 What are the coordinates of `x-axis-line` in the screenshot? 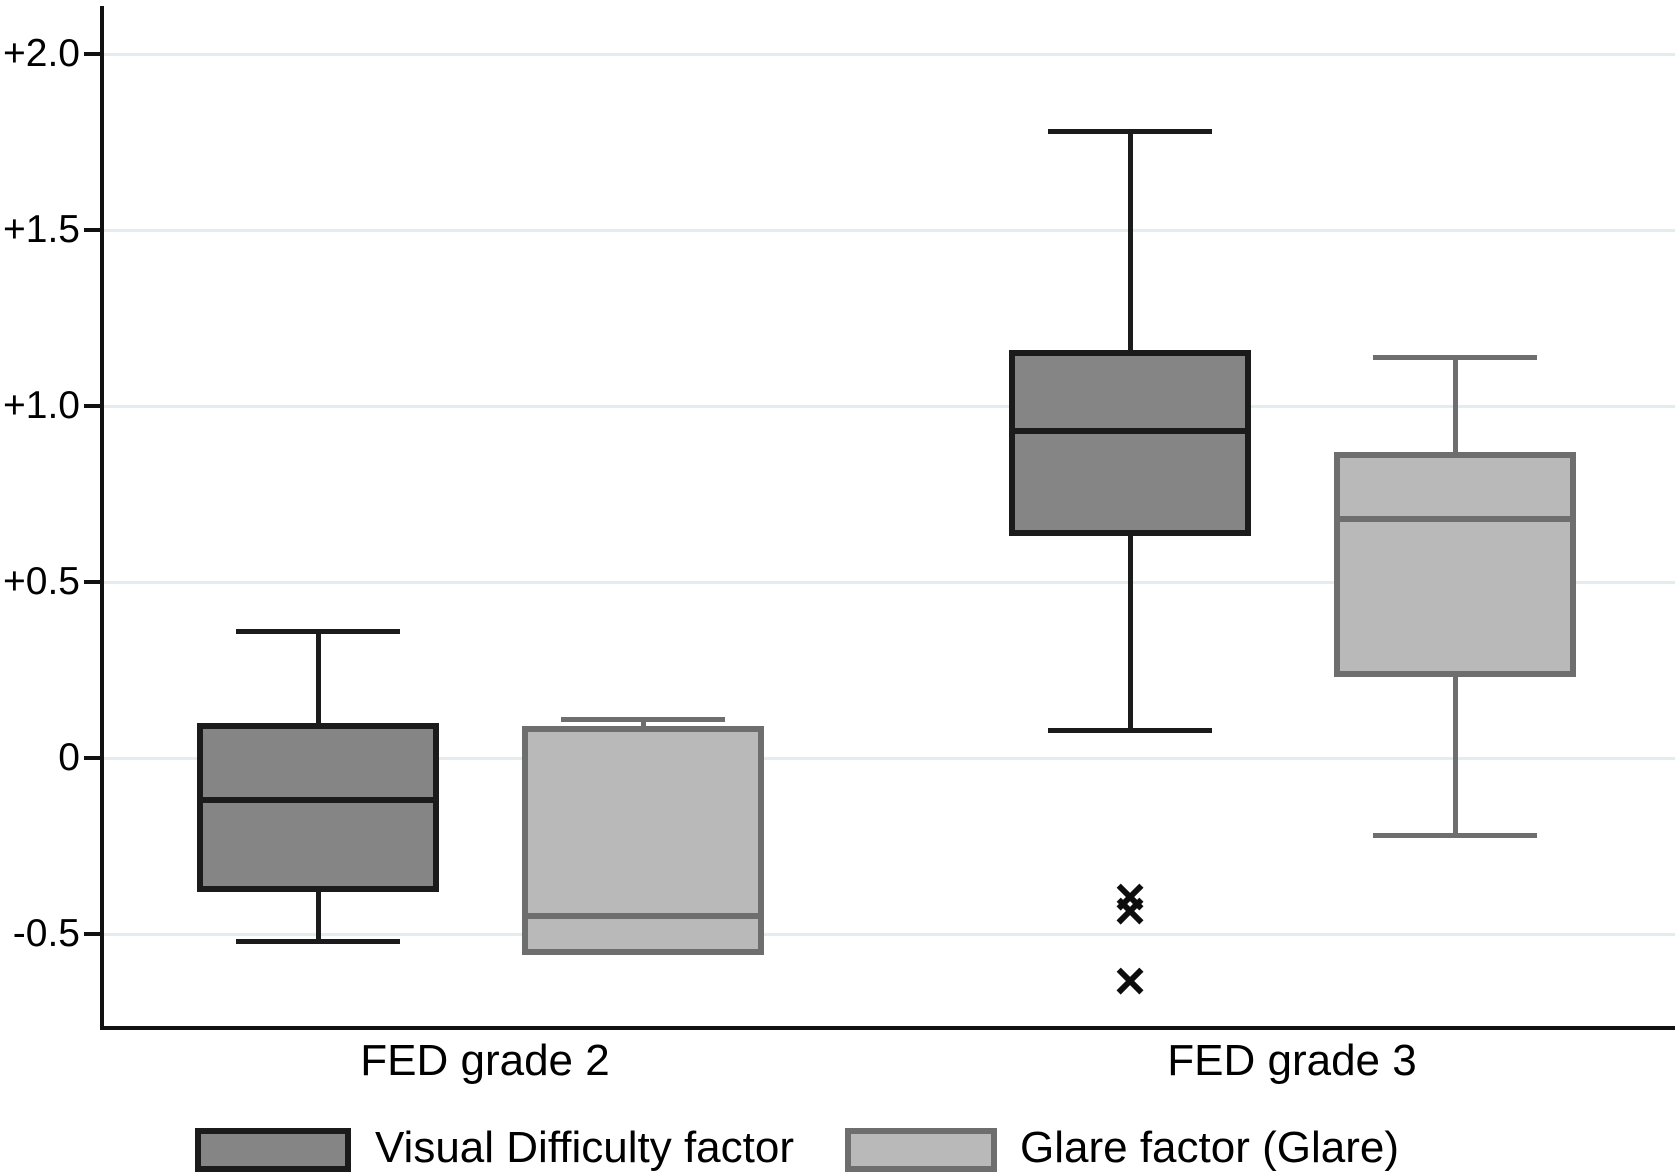 It's located at (887, 1028).